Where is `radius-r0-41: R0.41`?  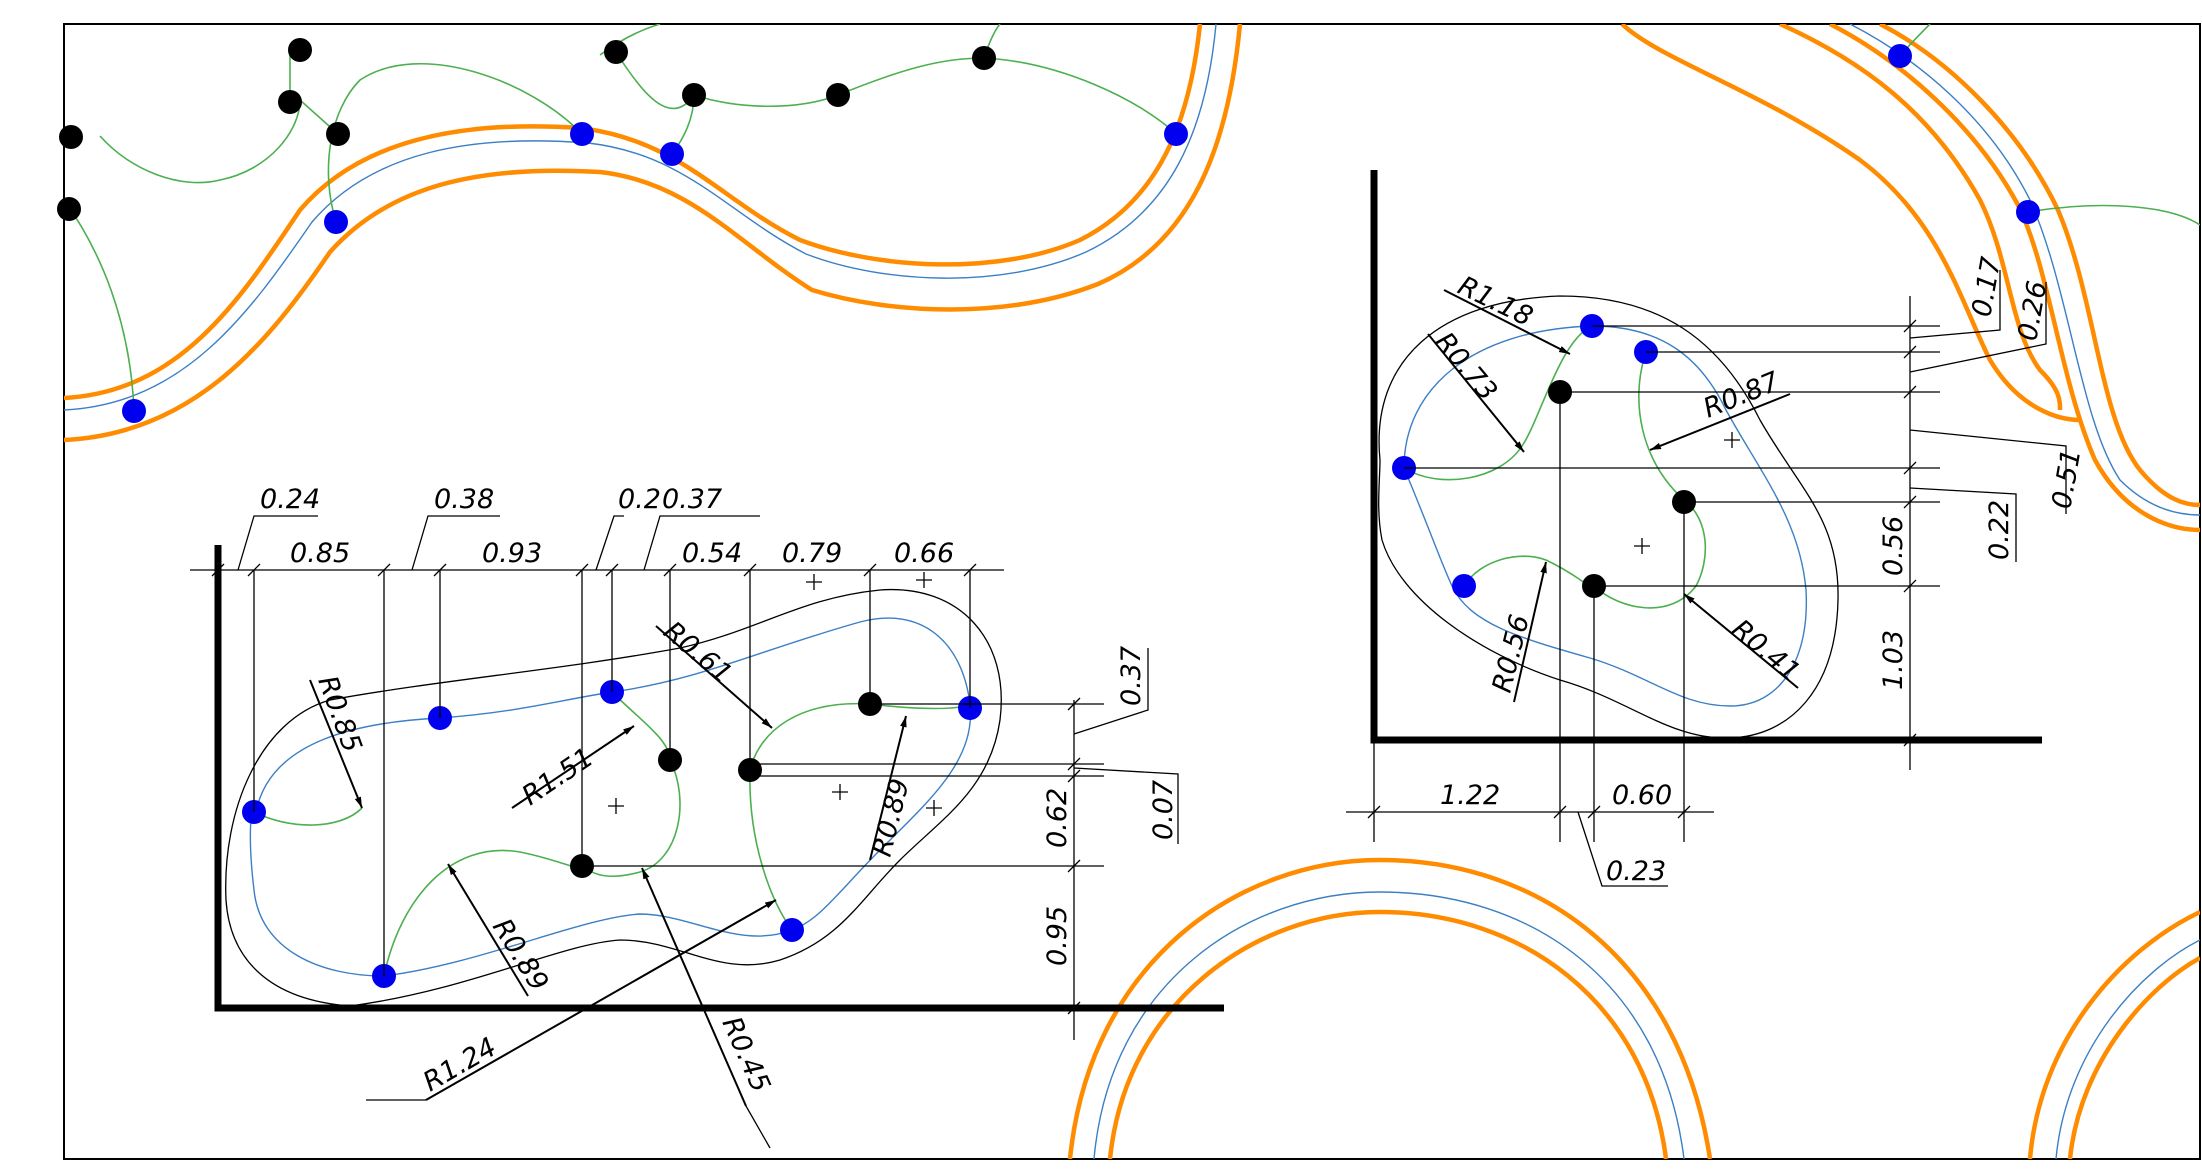
radius-r0-41: R0.41 is located at coordinates (1766, 651).